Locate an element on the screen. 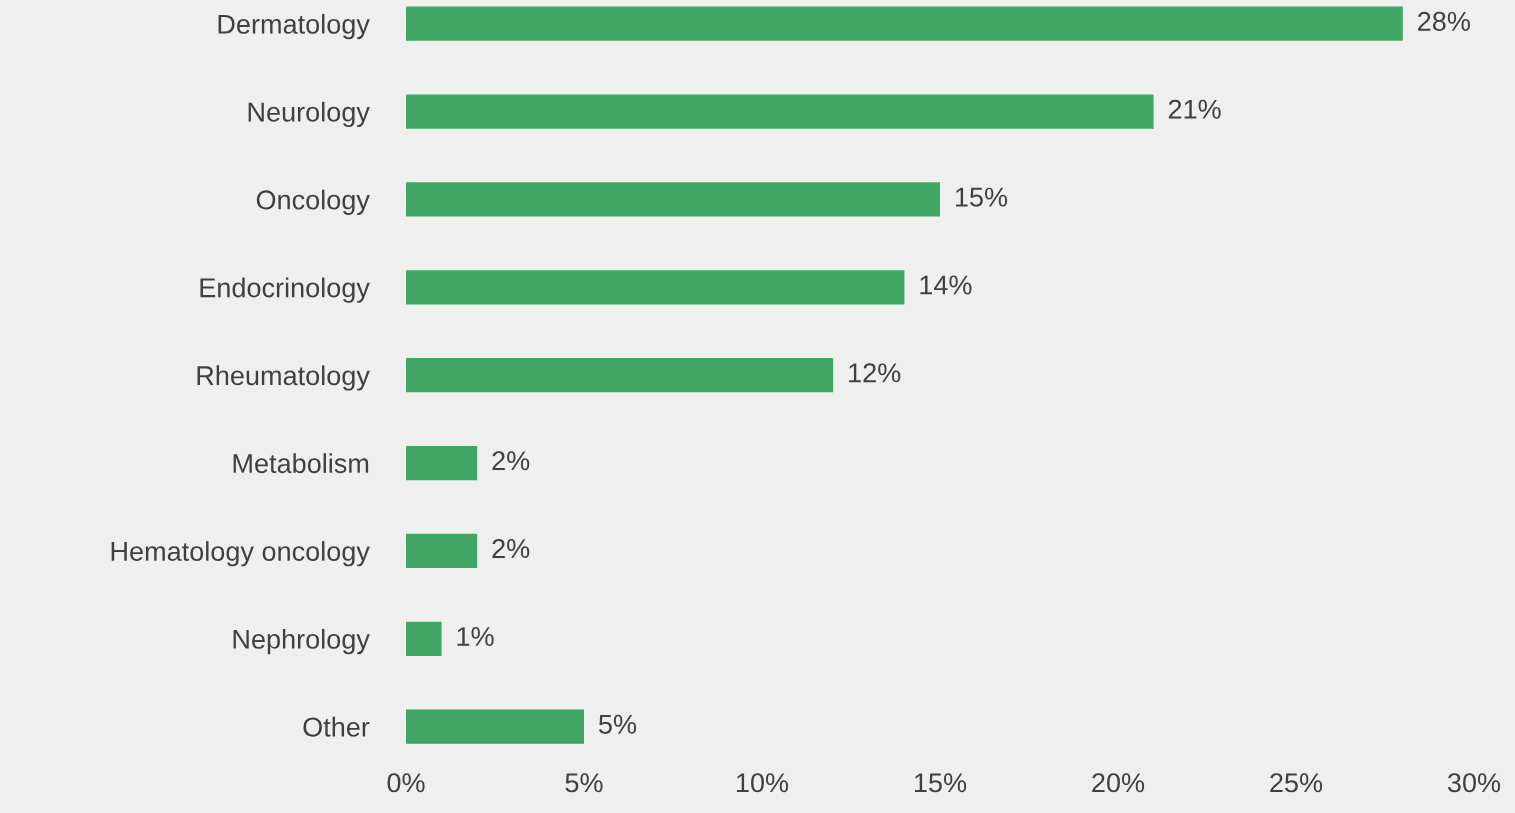 This screenshot has width=1515, height=813. data-label: 15% is located at coordinates (981, 197).